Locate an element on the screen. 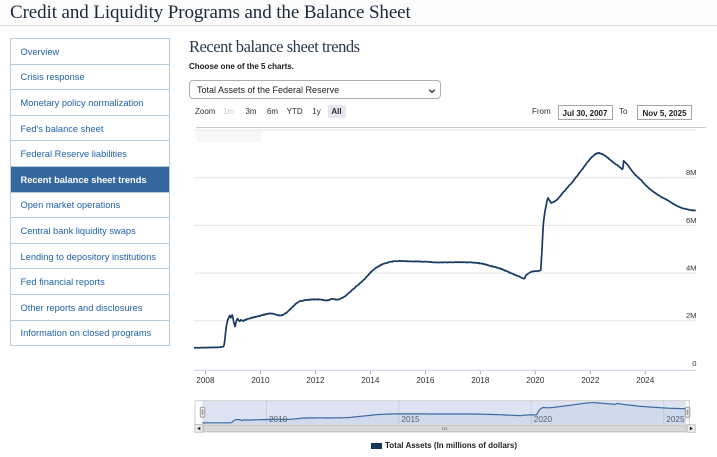 The image size is (717, 457). svg-text: 4M is located at coordinates (691, 268).